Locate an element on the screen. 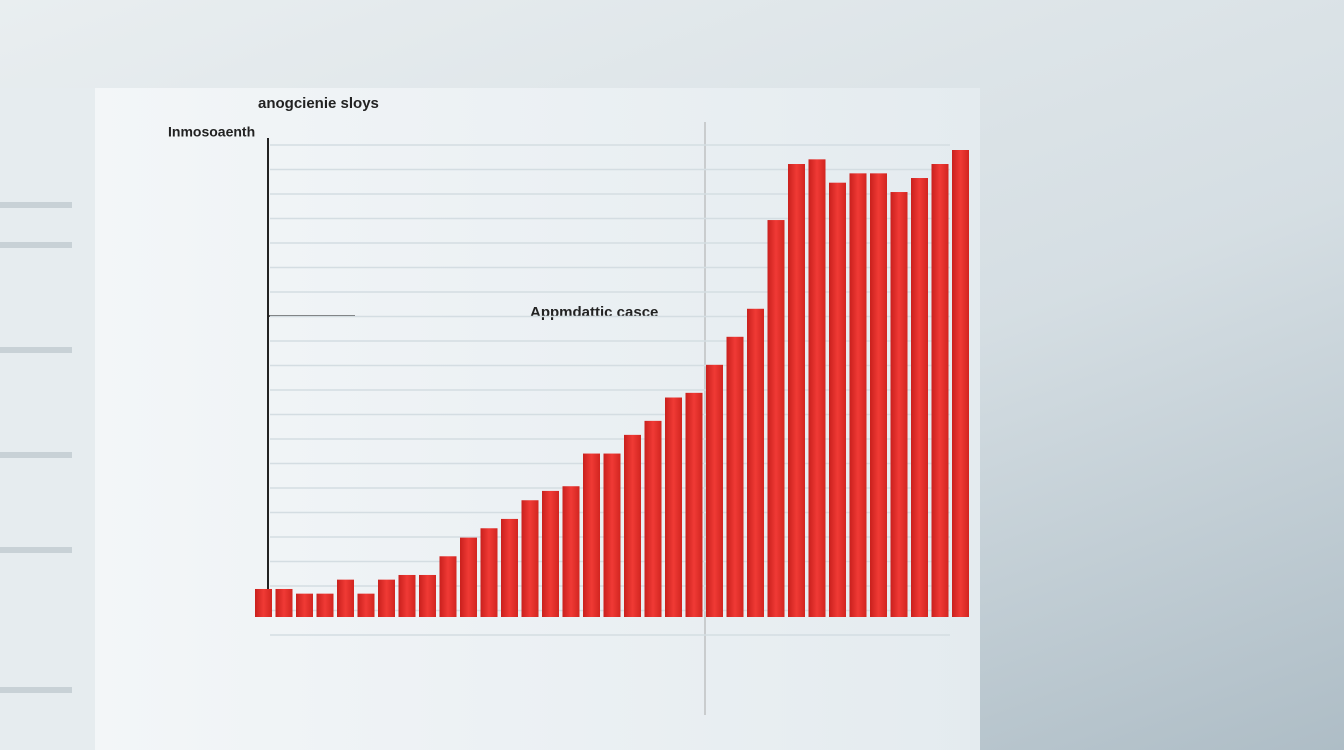 This screenshot has height=750, width=1344. axis-label: Inmosoaenth is located at coordinates (211, 132).